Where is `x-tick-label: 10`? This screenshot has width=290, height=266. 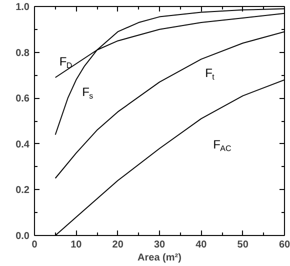 x-tick-label: 10 is located at coordinates (76, 245).